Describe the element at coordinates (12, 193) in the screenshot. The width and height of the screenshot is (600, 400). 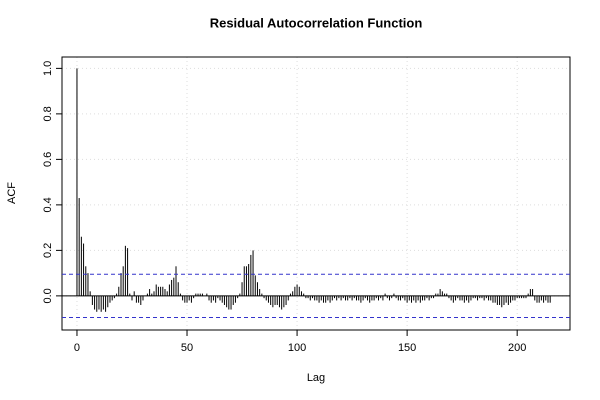
I see `y-axis-label: ACF` at that location.